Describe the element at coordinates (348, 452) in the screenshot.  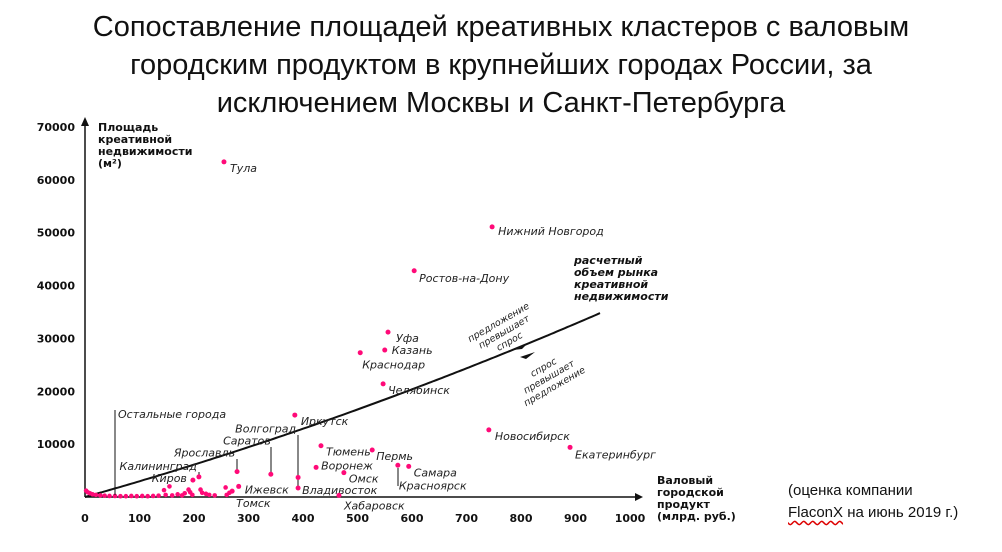
I see `city-label: Тюмень` at that location.